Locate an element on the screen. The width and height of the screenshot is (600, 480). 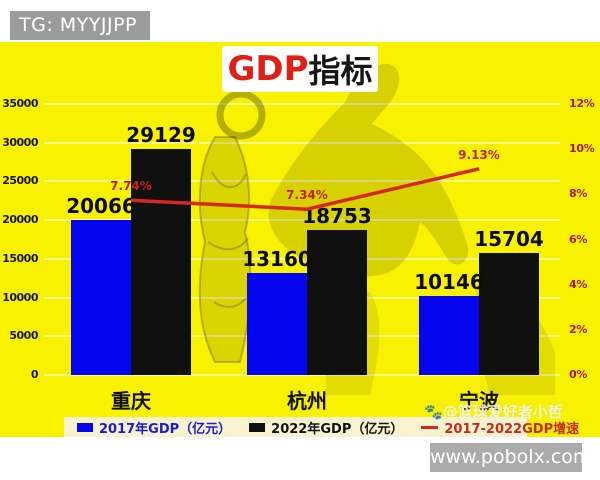
legend-line-swatch is located at coordinates (430, 427).